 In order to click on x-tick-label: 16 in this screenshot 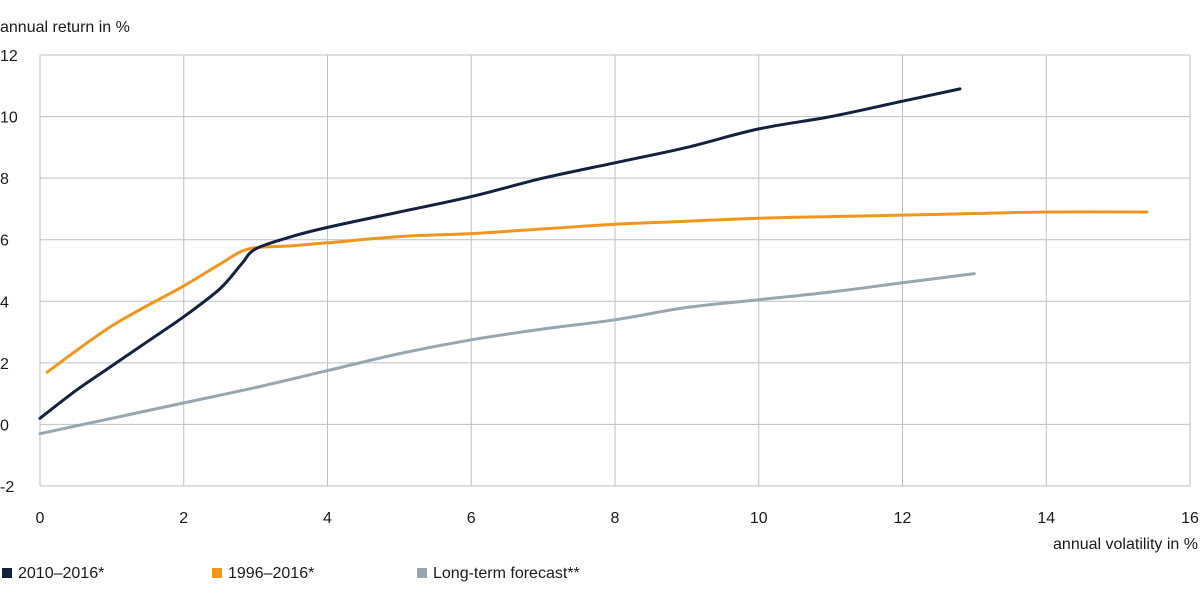, I will do `click(1190, 518)`.